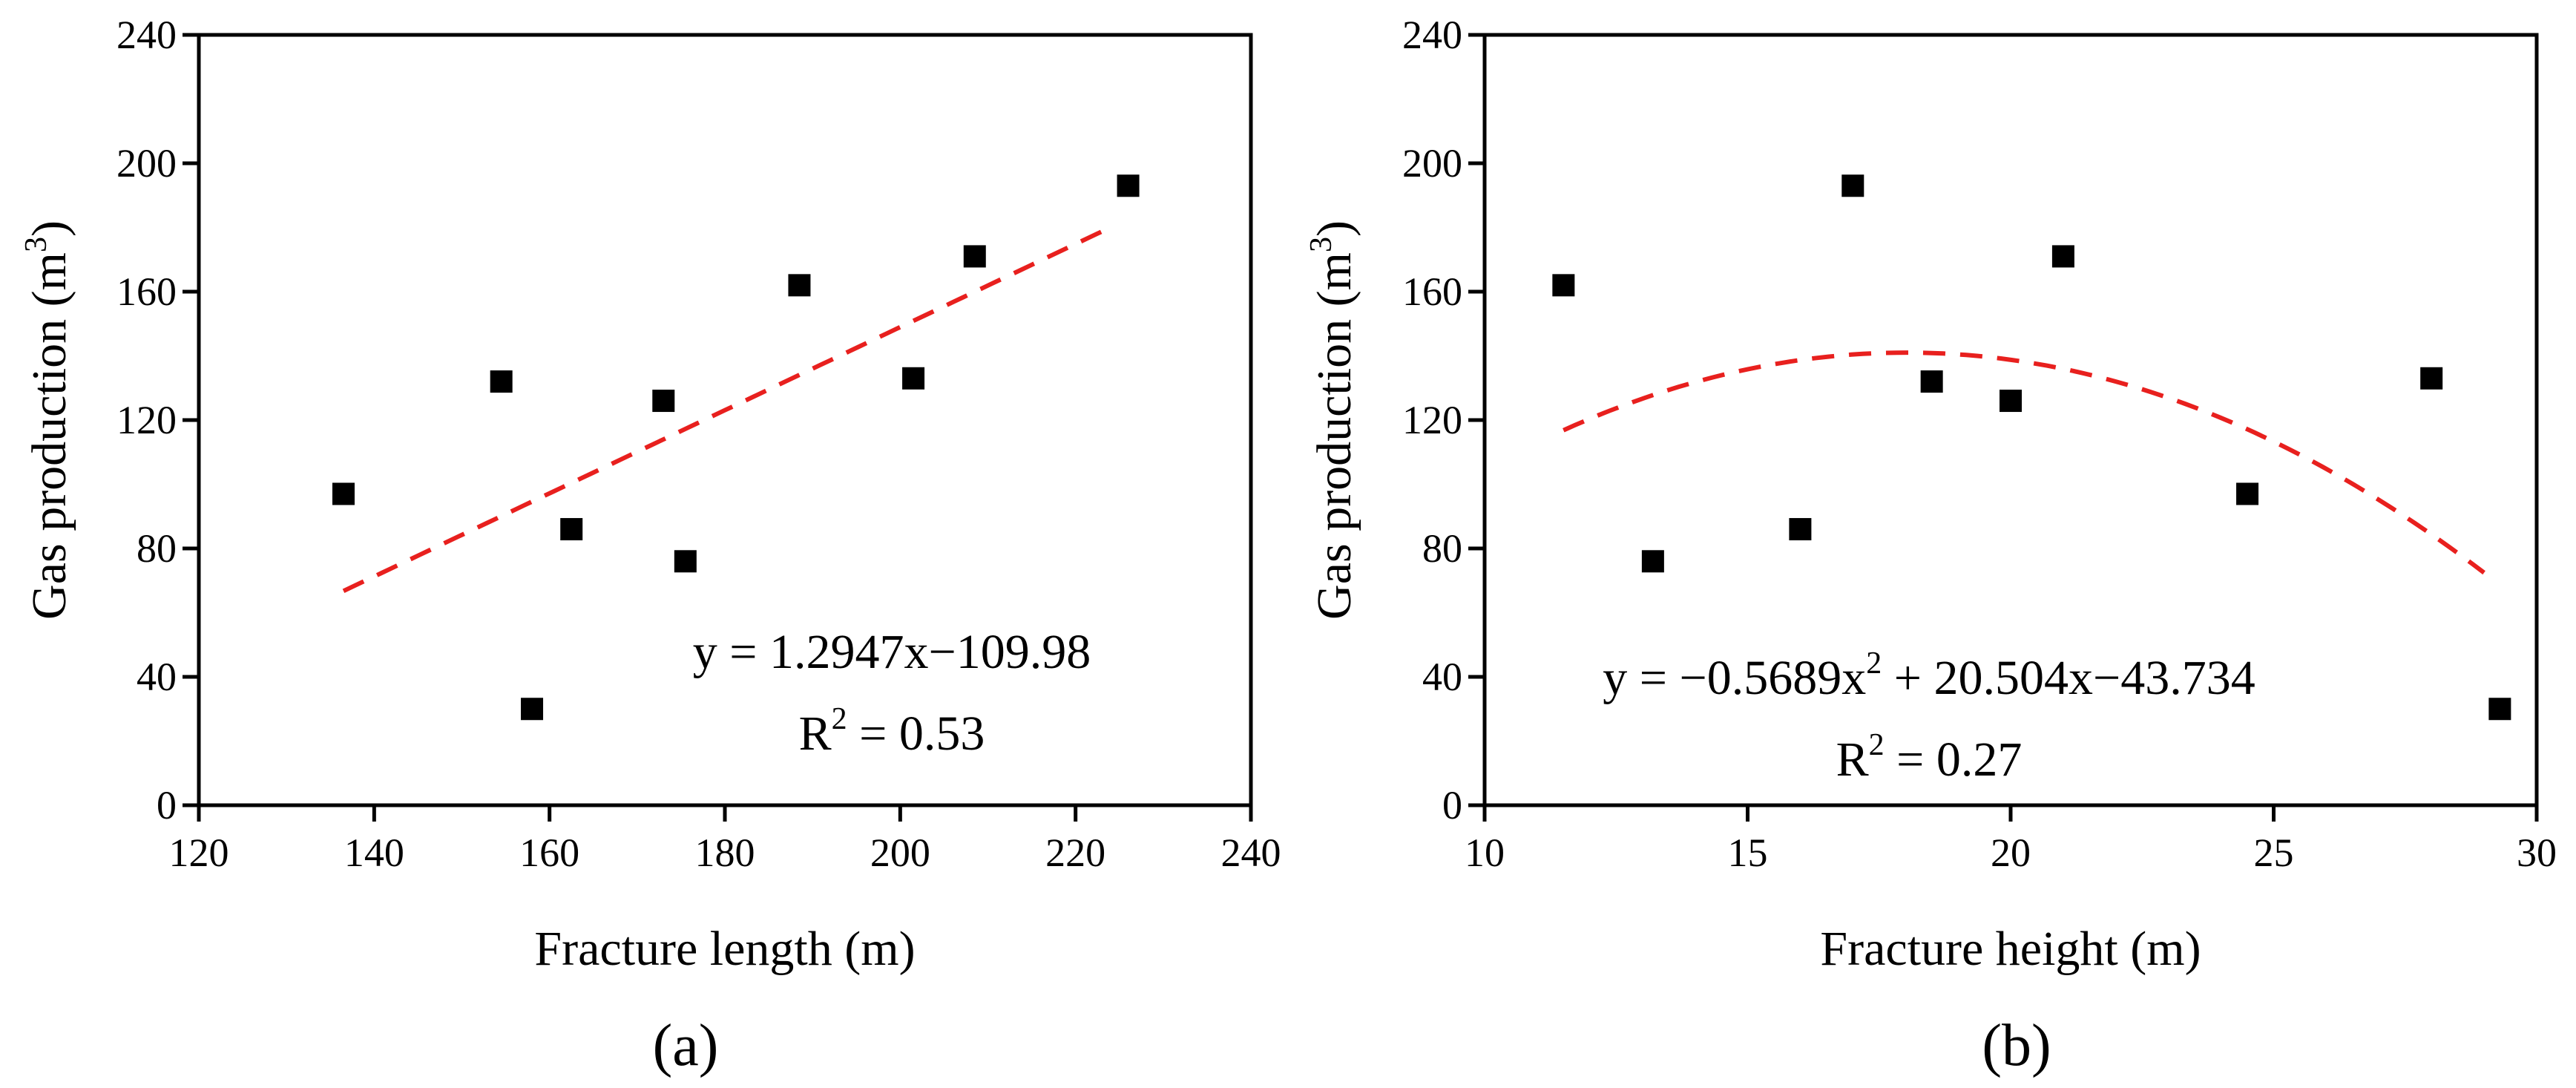  Describe the element at coordinates (1874, 663) in the screenshot. I see `equation-exponent-b: 2` at that location.